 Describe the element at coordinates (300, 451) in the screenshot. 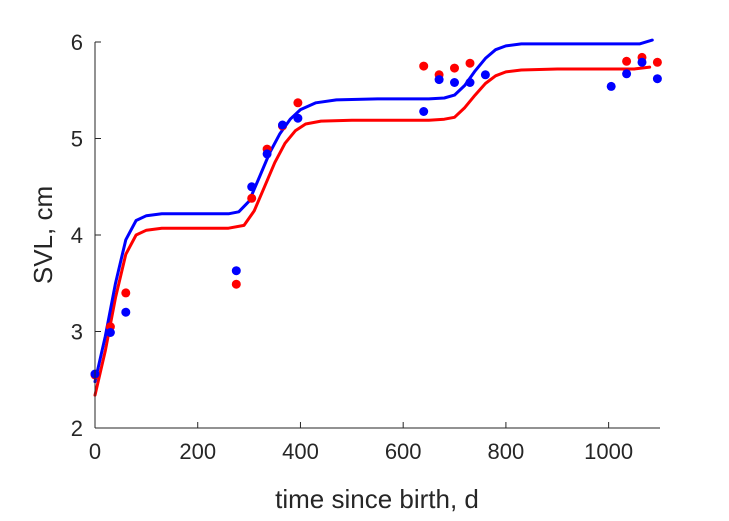

I see `x-tick-label: 400` at that location.